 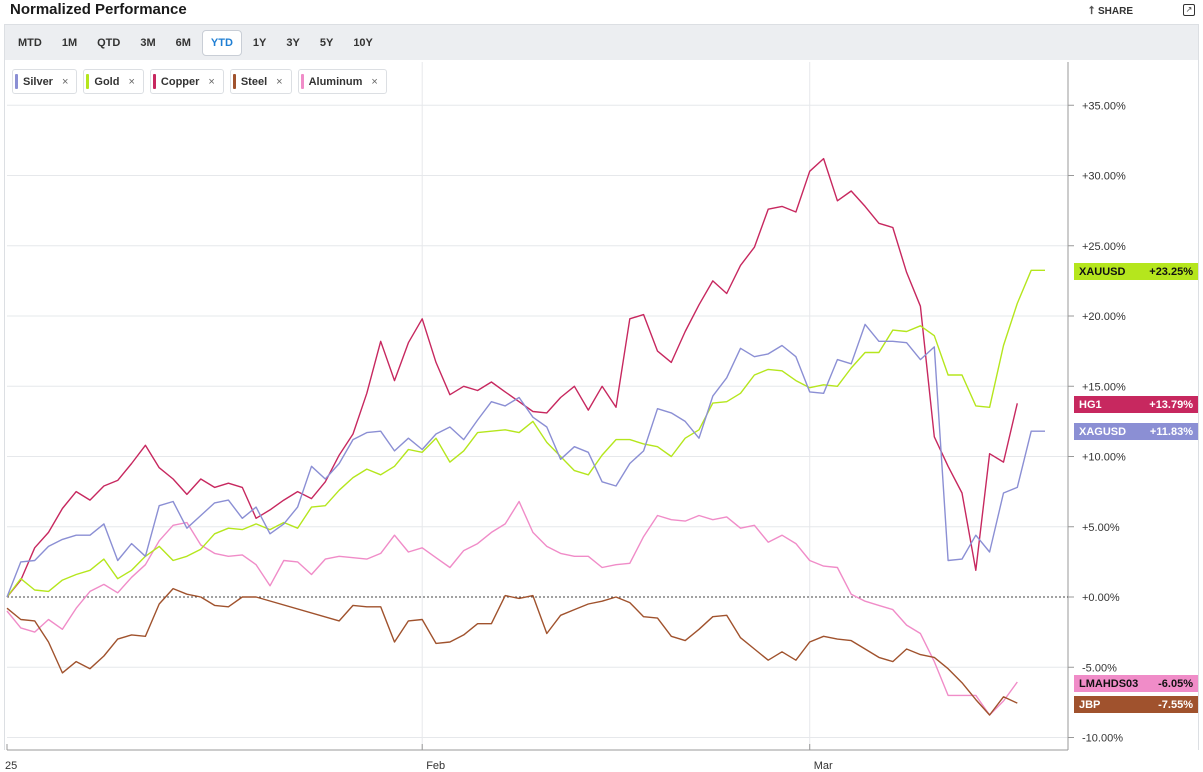 I want to click on x-tick-label: 25, so click(x=11, y=766).